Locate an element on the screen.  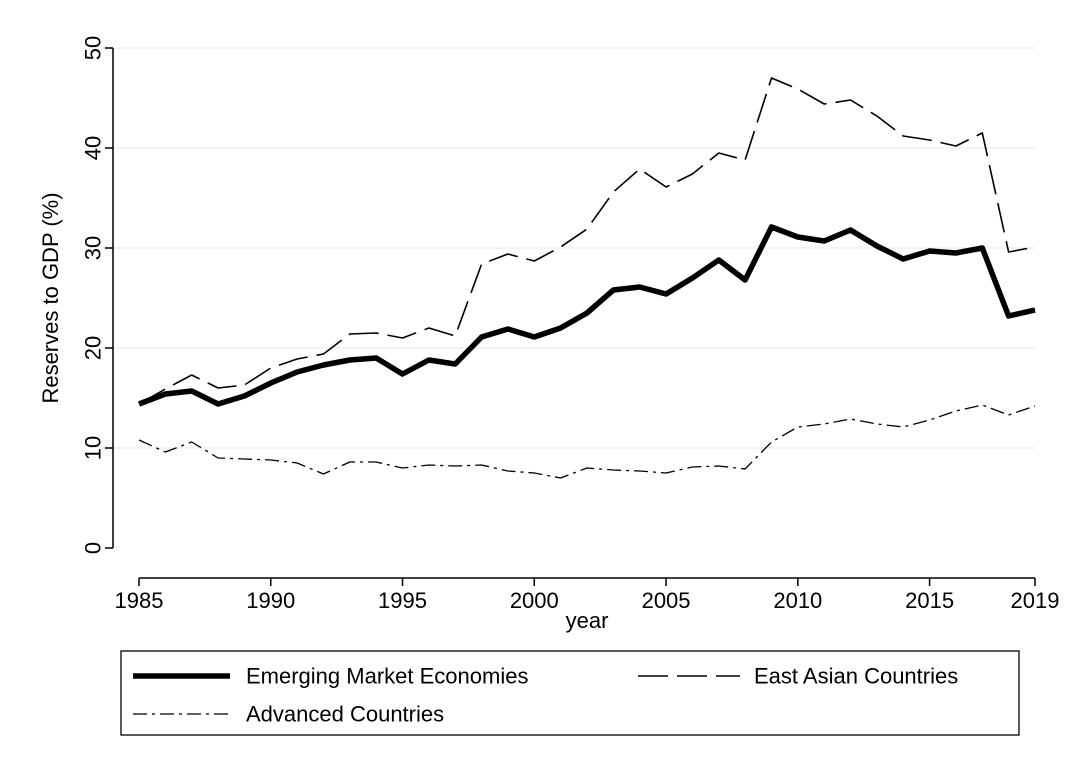
x-tick-label: 2005 is located at coordinates (666, 600).